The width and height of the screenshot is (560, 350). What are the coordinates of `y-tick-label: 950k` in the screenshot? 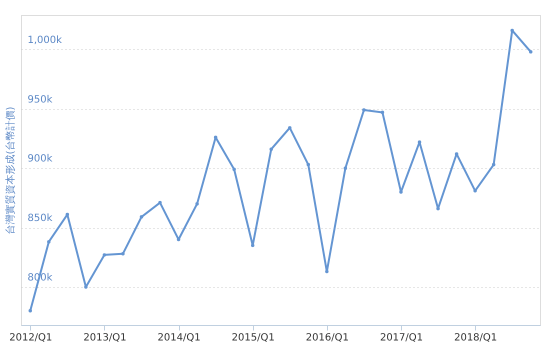 It's located at (40, 100).